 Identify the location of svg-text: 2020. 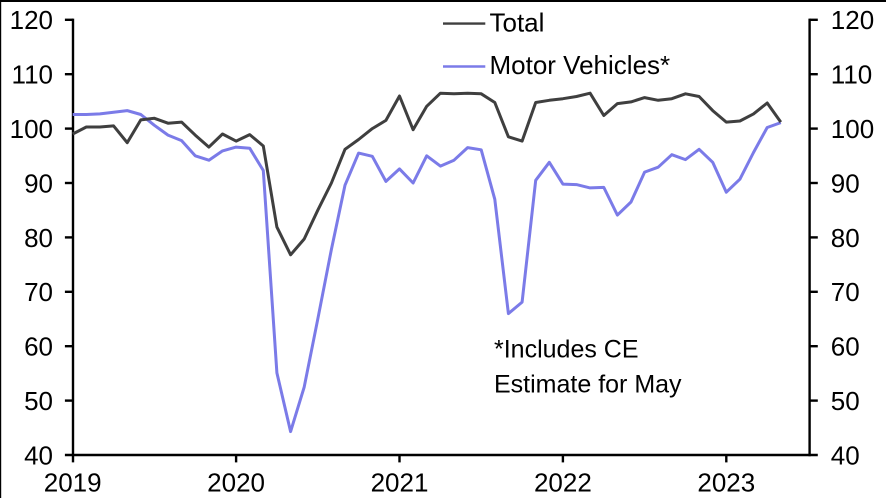
(236, 482).